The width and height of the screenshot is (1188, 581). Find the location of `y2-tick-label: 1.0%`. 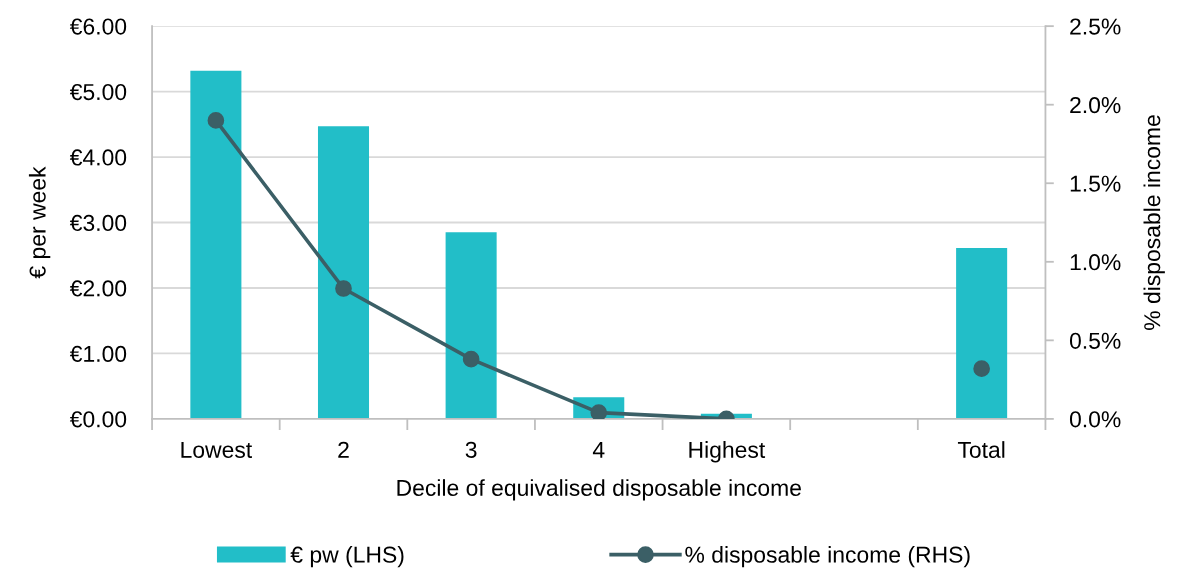

y2-tick-label: 1.0% is located at coordinates (1095, 262).